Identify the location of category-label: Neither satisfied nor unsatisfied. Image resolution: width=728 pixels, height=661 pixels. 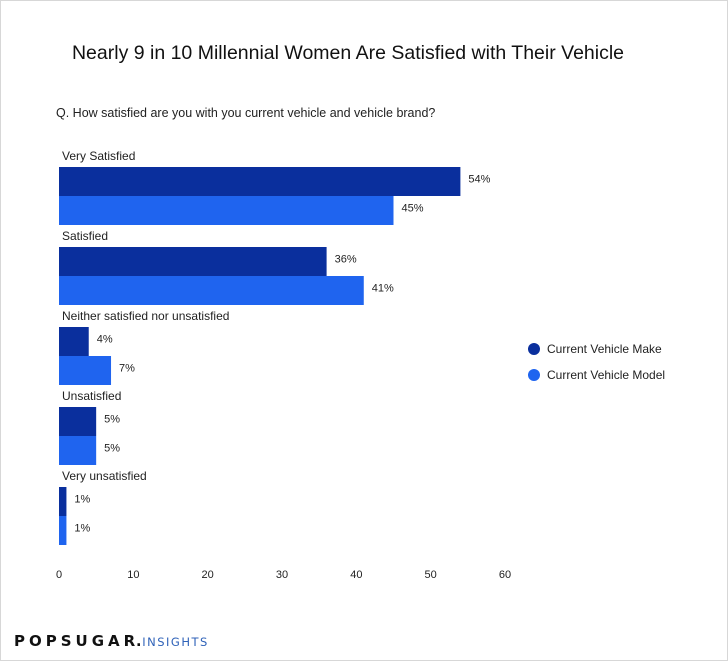
(145, 316).